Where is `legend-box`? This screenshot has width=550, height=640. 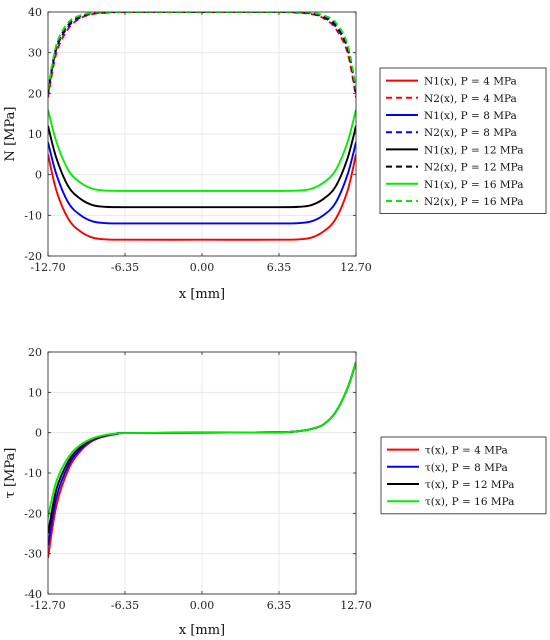
legend-box is located at coordinates (463, 141).